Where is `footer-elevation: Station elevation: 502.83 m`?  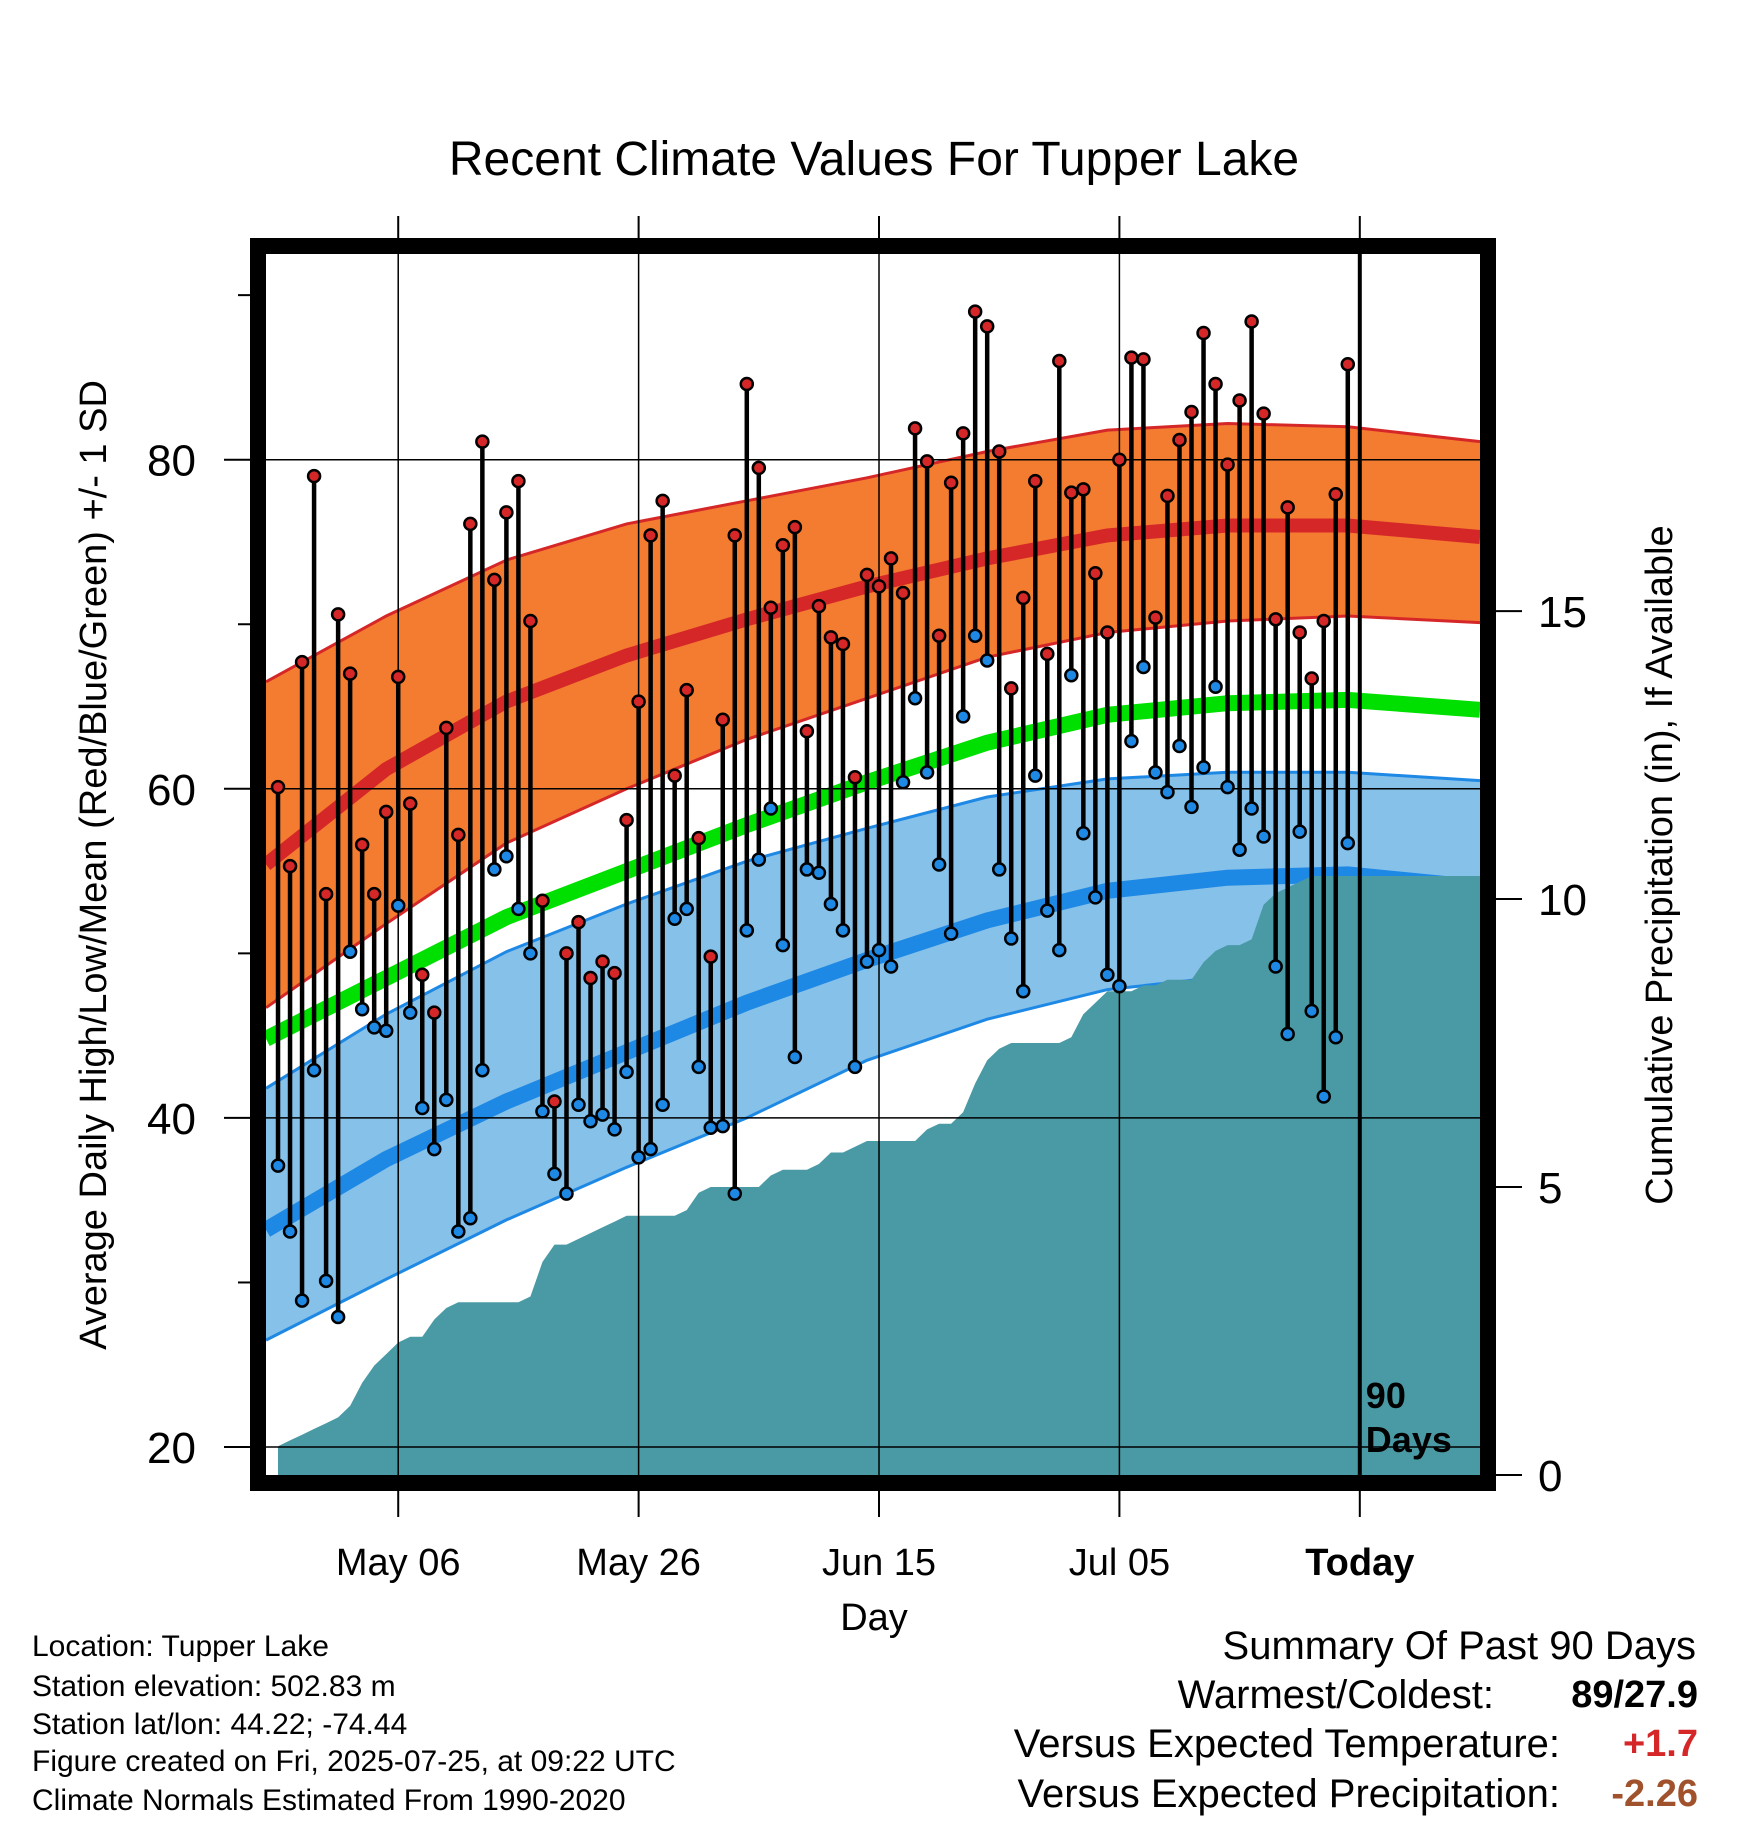
footer-elevation: Station elevation: 502.83 m is located at coordinates (214, 1686).